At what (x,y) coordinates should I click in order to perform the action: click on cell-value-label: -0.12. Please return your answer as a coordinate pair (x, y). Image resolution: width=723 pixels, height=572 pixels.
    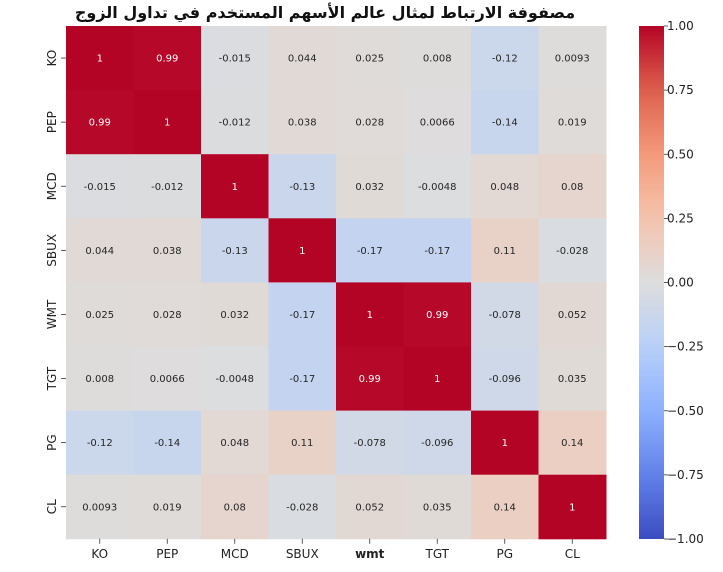
    Looking at the image, I should click on (505, 59).